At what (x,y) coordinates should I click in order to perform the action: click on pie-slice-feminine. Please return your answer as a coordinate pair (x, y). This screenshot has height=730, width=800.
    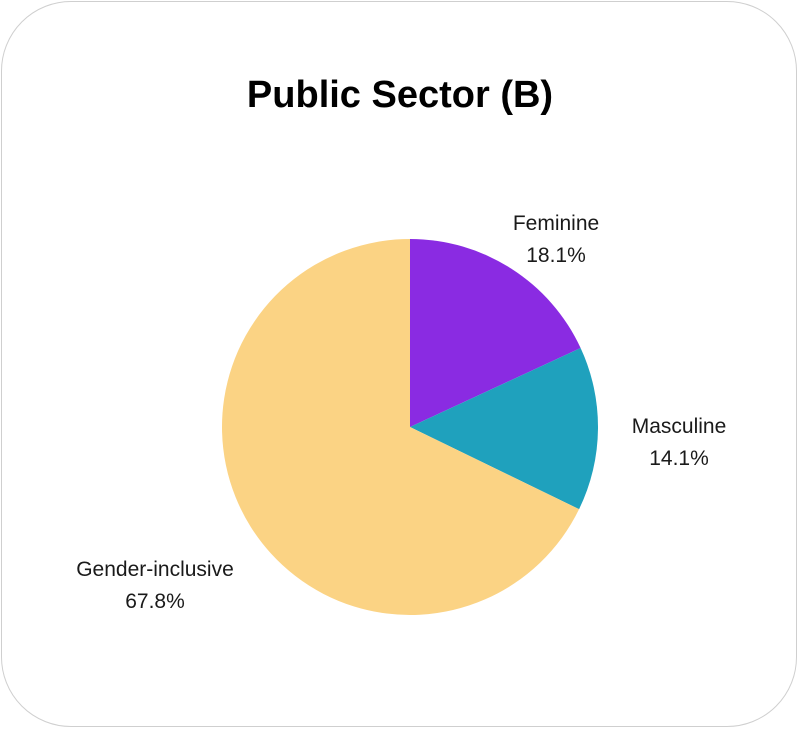
    Looking at the image, I should click on (495, 333).